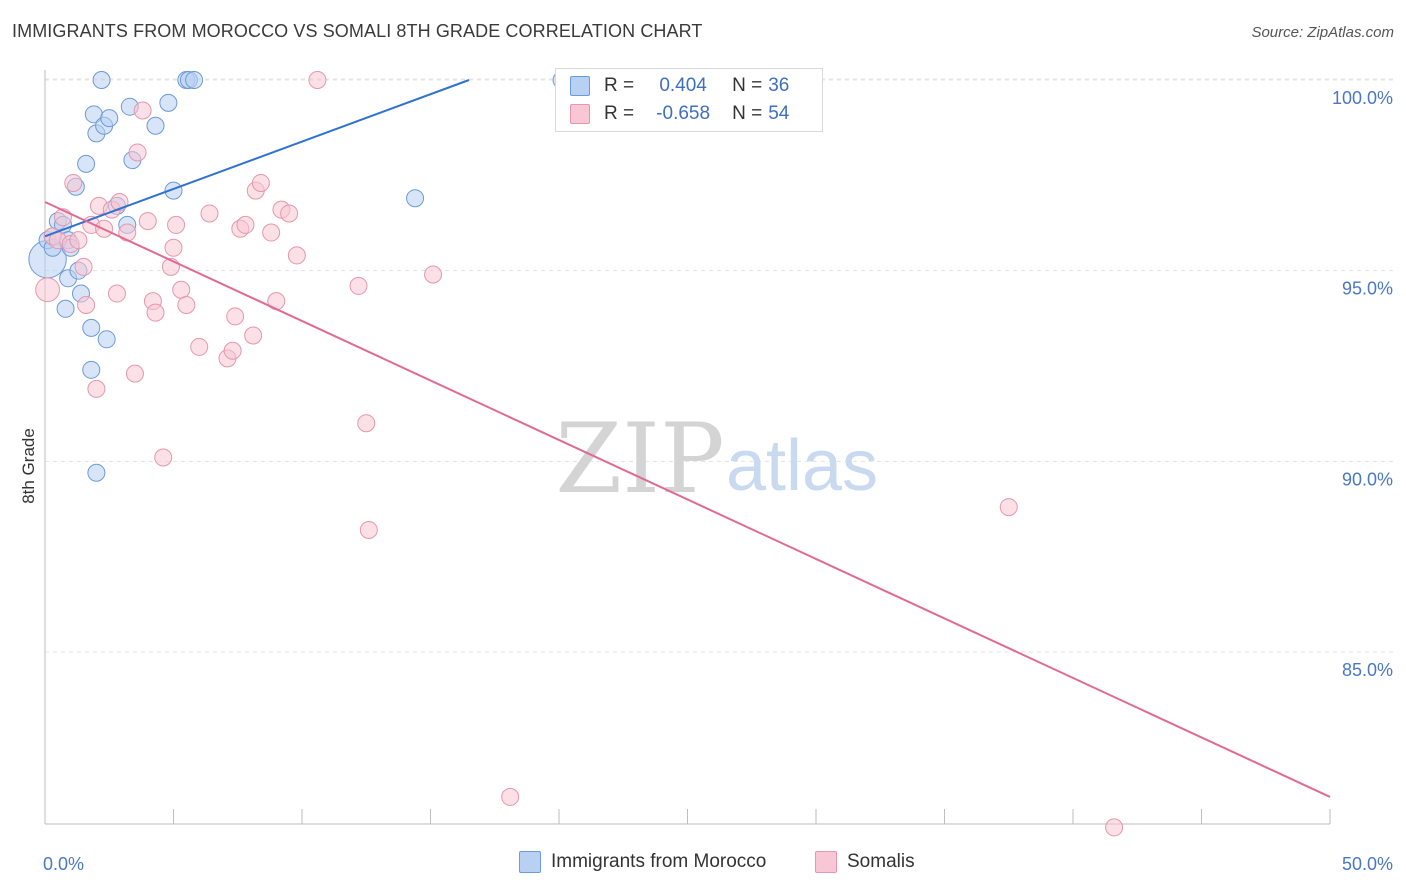  I want to click on legend-row-somalis: R = -0.658 N = 54, so click(679, 114).